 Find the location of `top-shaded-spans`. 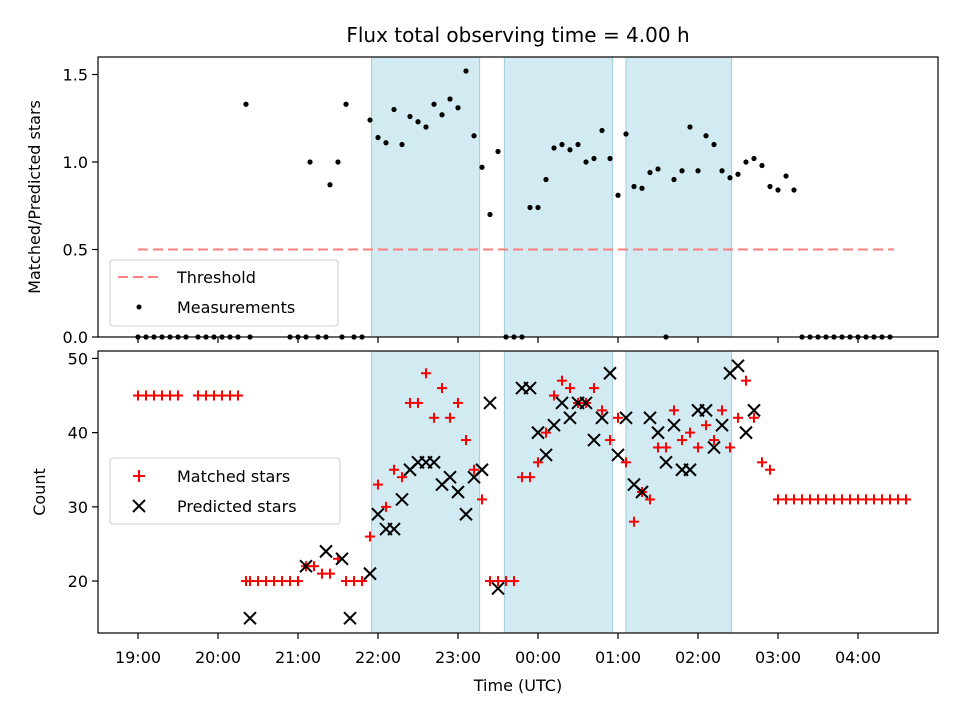

top-shaded-spans is located at coordinates (552, 197).